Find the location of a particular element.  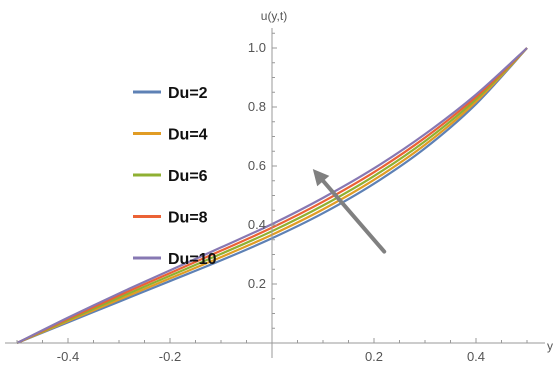

legend-label: Du=8 is located at coordinates (188, 218).